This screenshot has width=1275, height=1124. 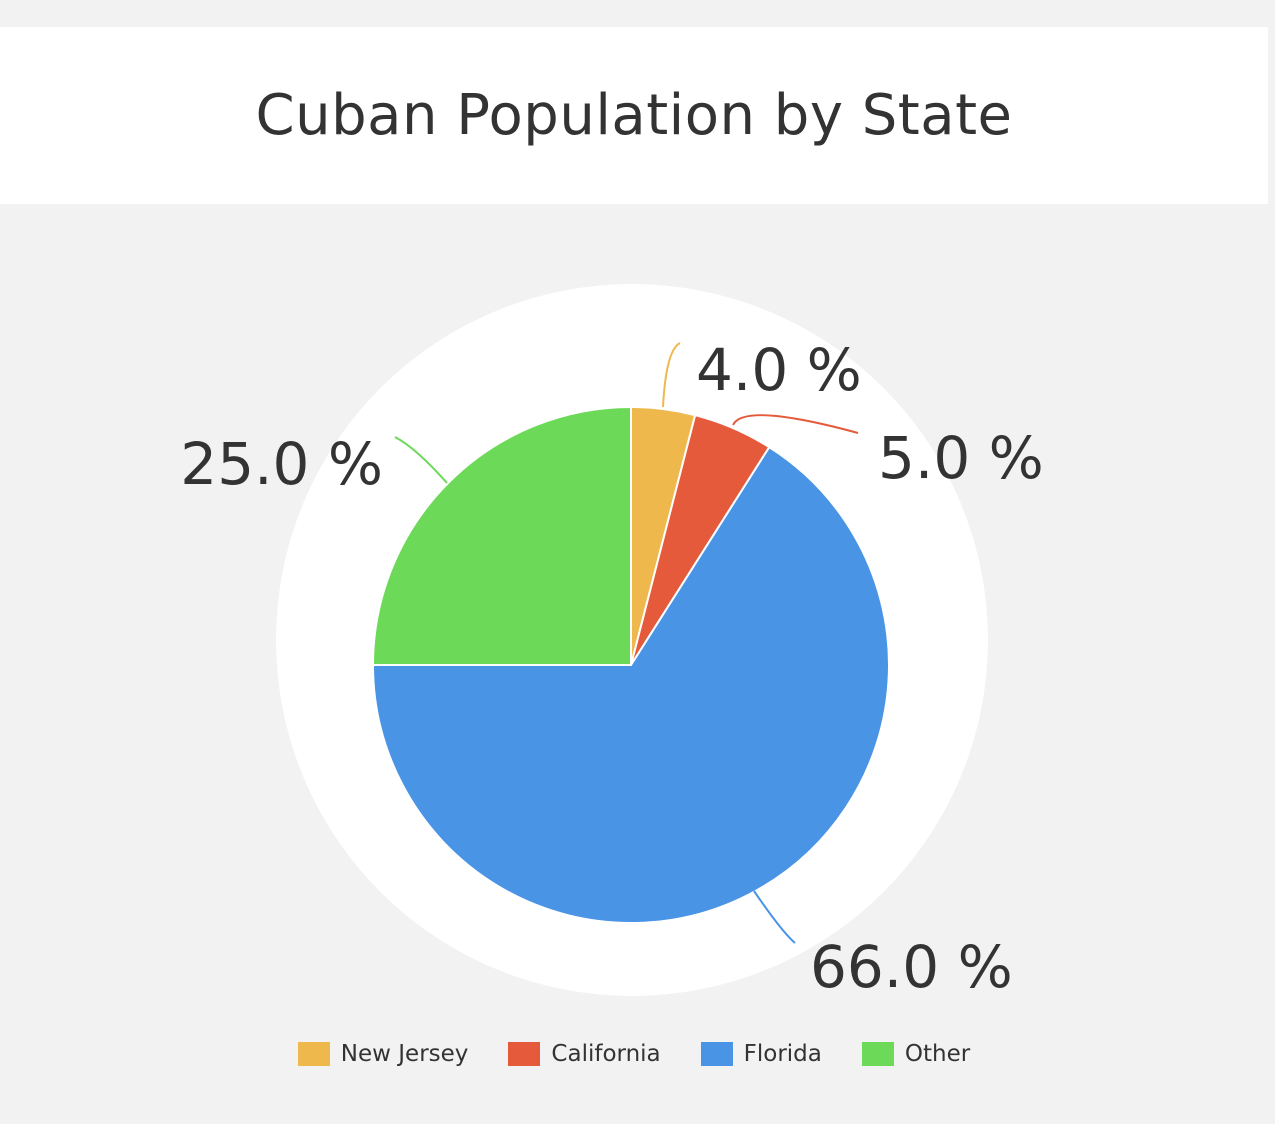 What do you see at coordinates (671, 375) in the screenshot?
I see `leader-line-new-jersey` at bounding box center [671, 375].